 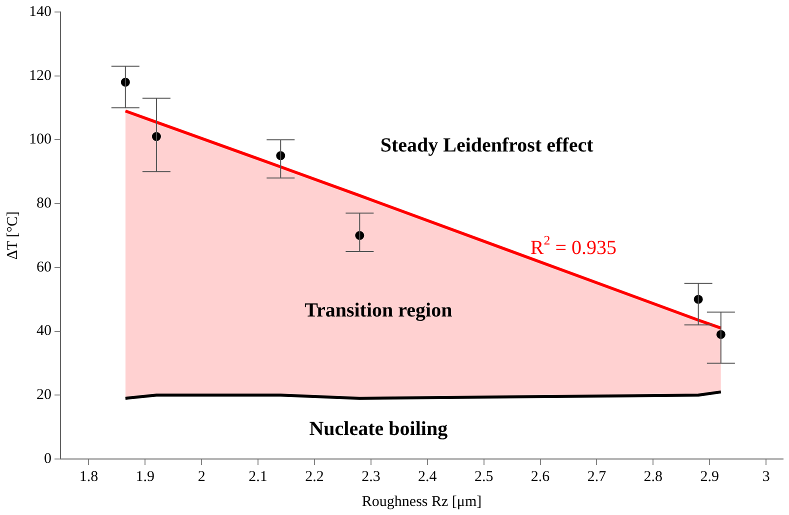 I want to click on y-tick-label: 20, so click(x=44, y=395).